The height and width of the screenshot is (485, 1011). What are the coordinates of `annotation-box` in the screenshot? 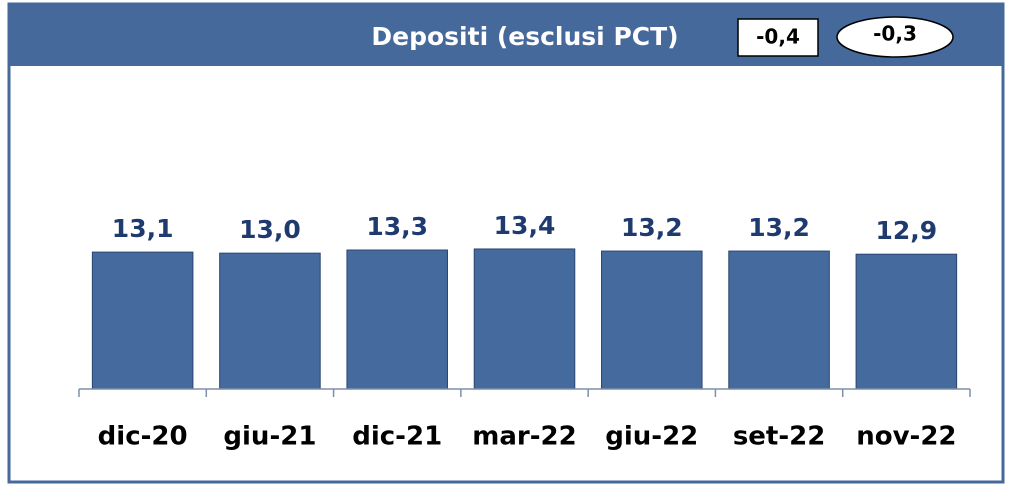 It's located at (778, 37).